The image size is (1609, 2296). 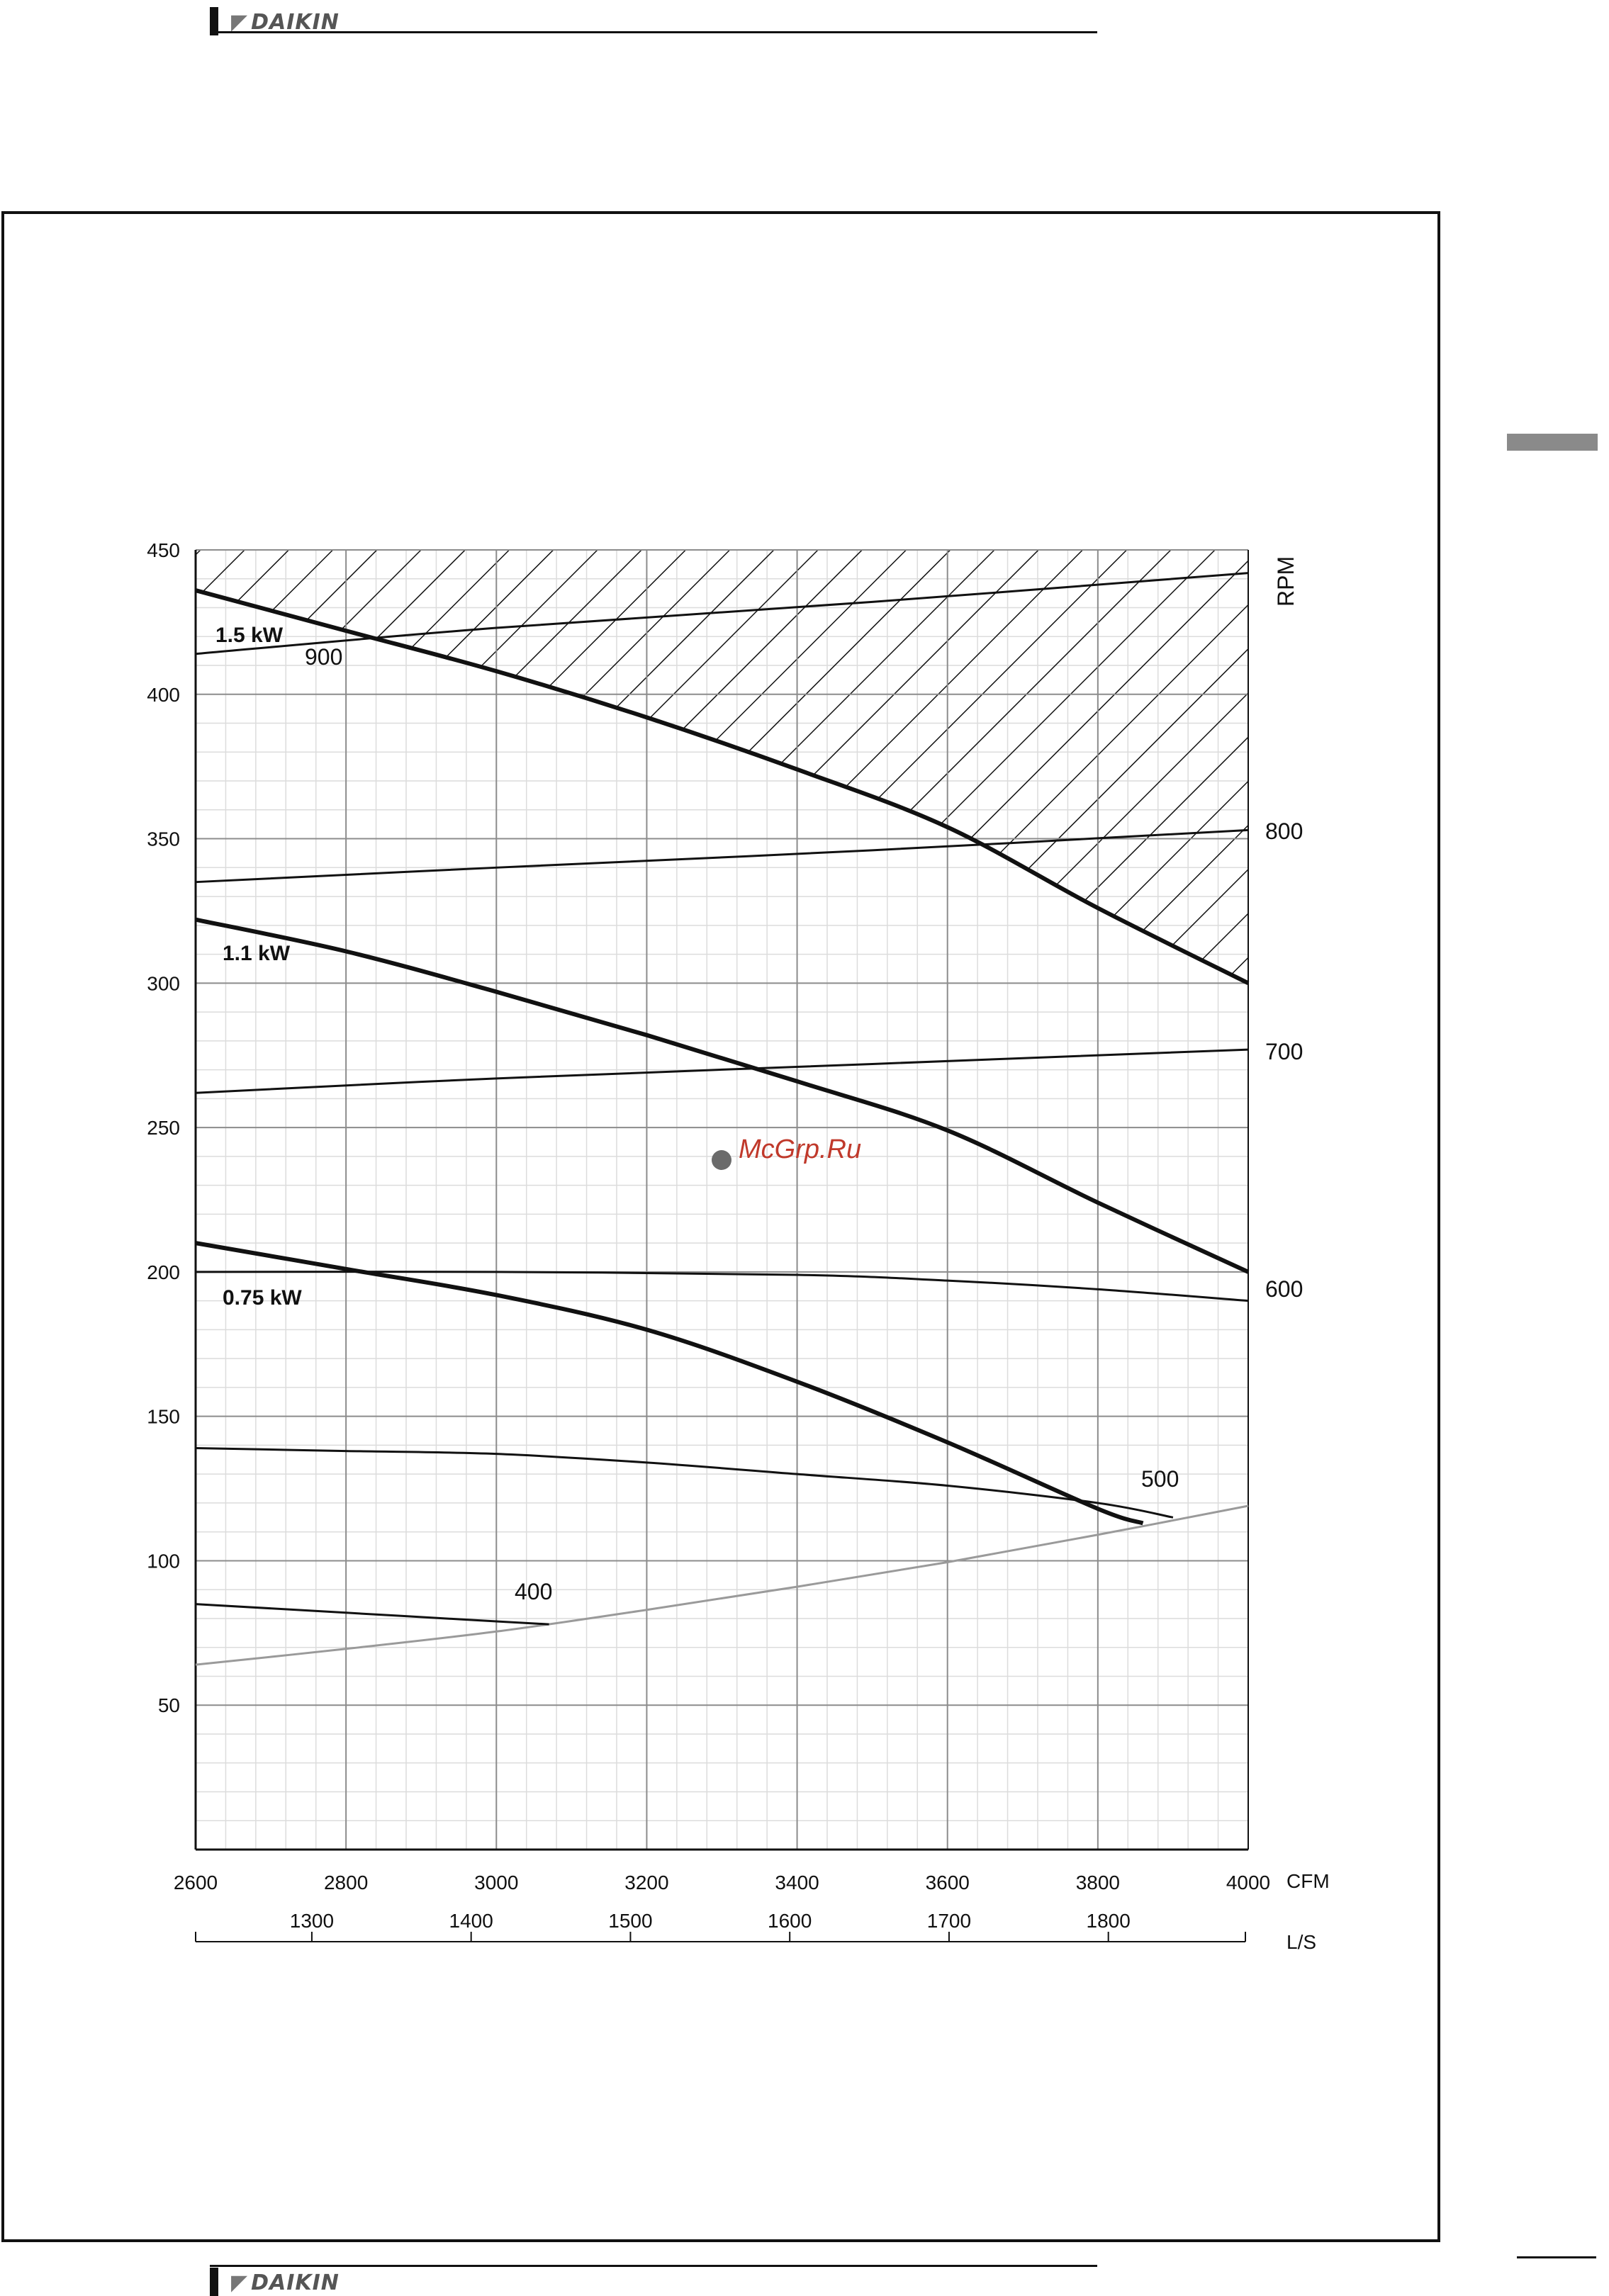 What do you see at coordinates (630, 1921) in the screenshot?
I see `ls-tick-label: 1500` at bounding box center [630, 1921].